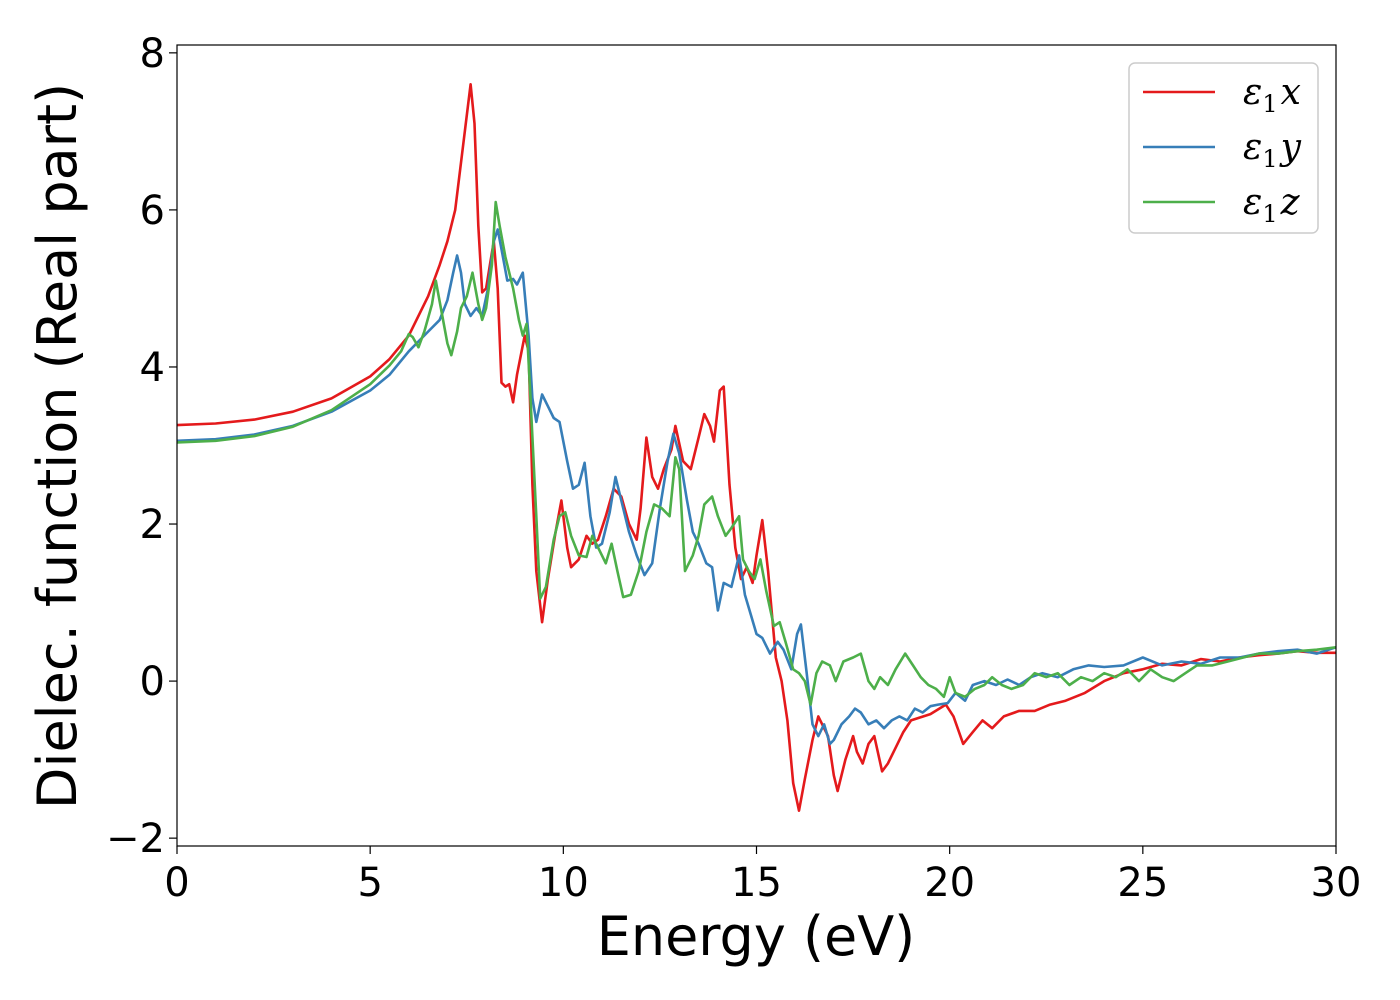 The image size is (1400, 1000). I want to click on y-tick-label: 0, so click(152, 682).